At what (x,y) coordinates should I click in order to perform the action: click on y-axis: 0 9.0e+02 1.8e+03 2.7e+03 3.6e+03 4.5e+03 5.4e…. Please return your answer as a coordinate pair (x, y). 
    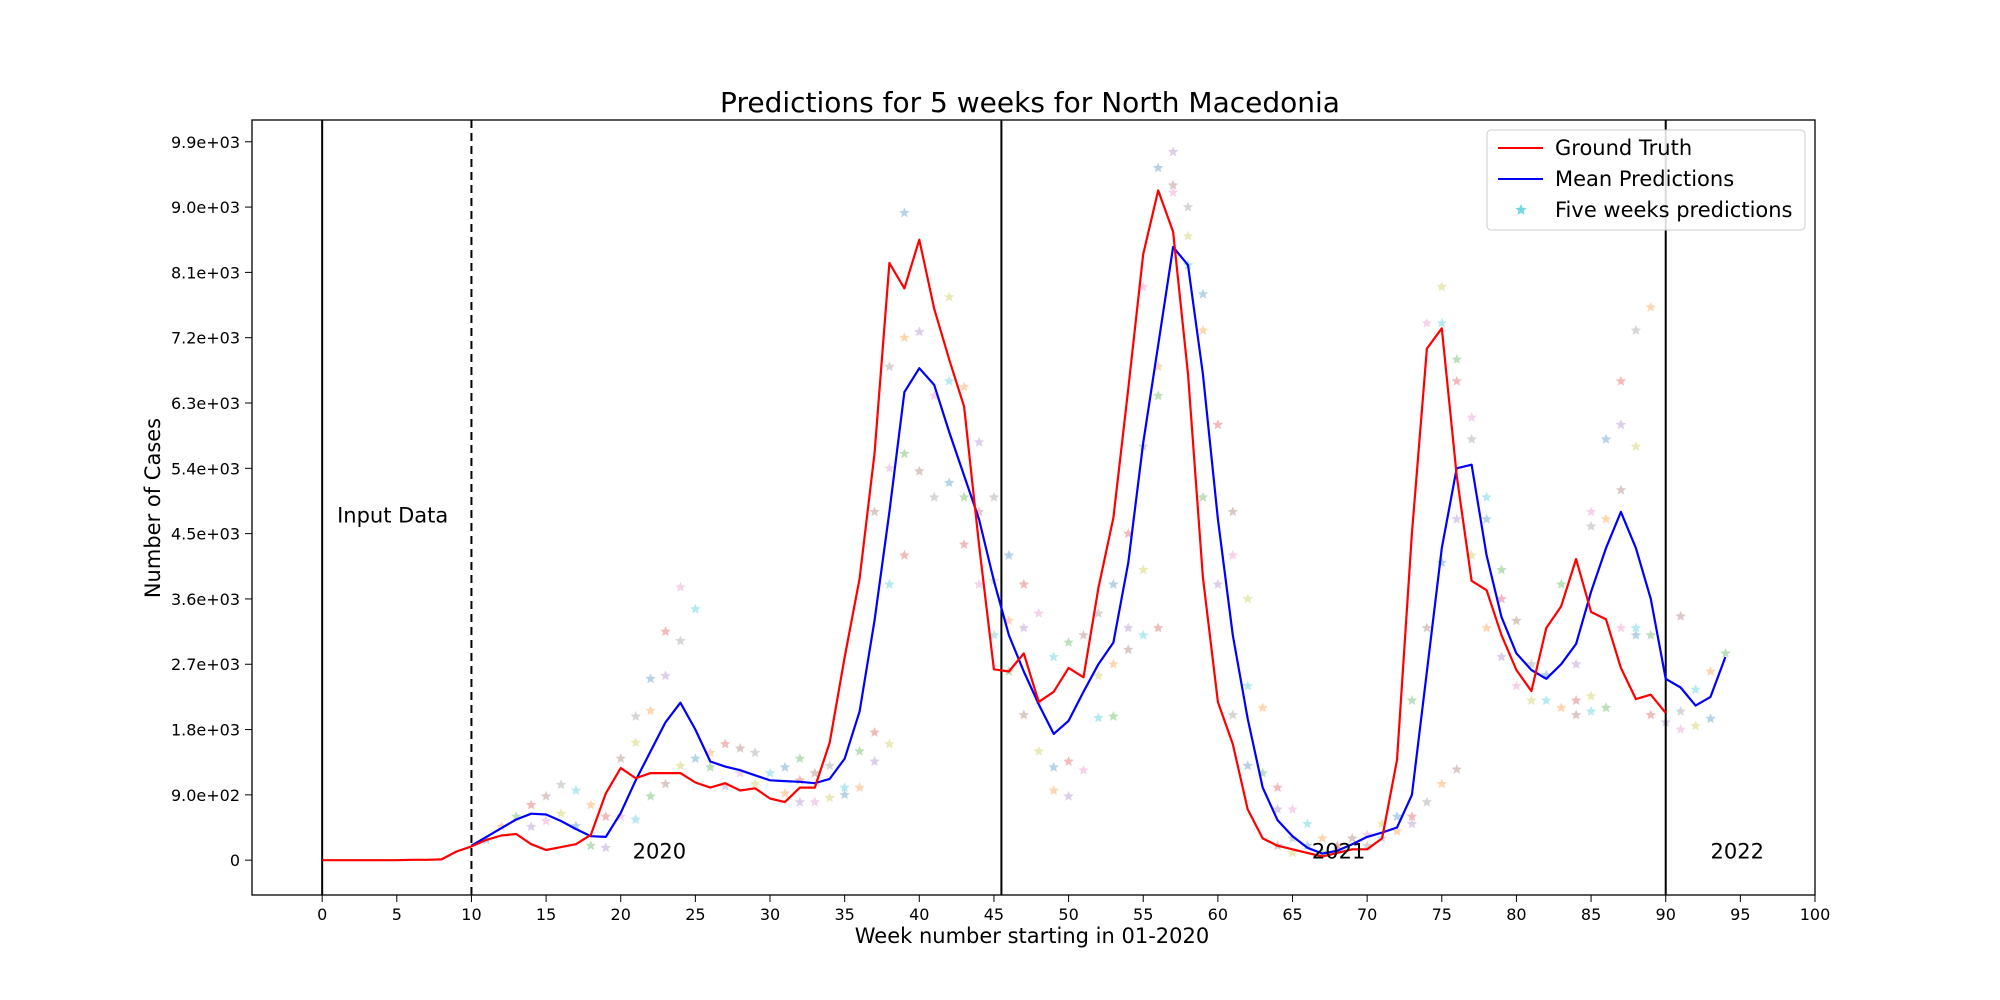
    Looking at the image, I should click on (211, 501).